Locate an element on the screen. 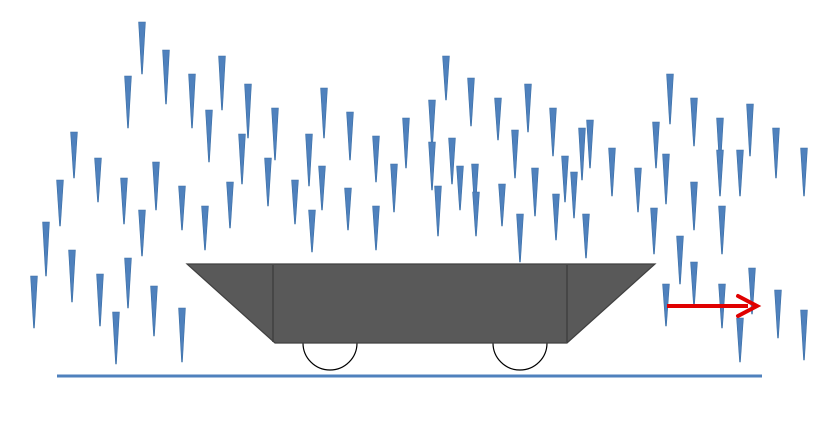 Image resolution: width=837 pixels, height=423 pixels. arrow-right-icon is located at coordinates (749, 306).